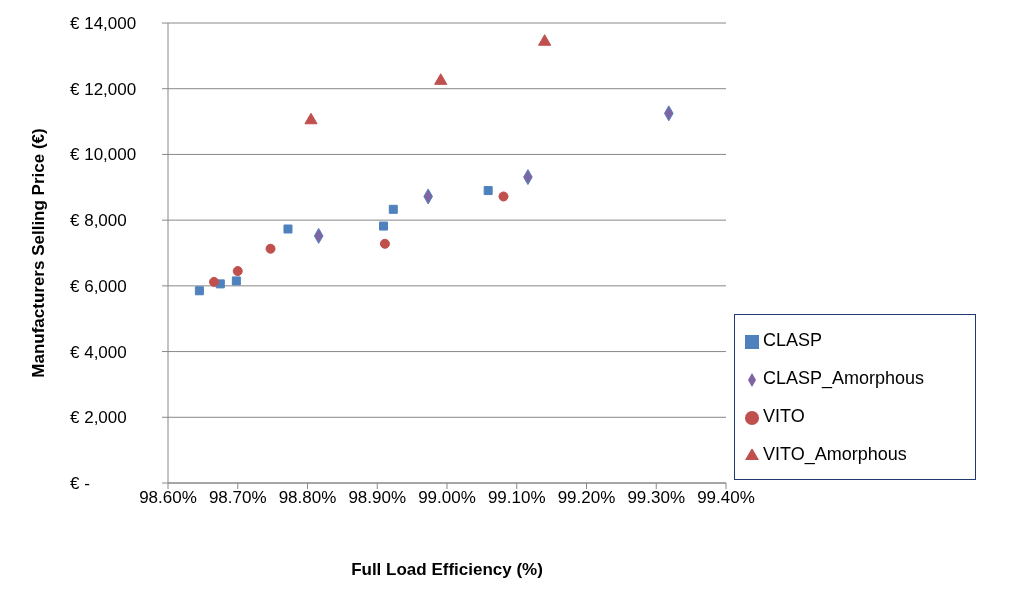 The width and height of the screenshot is (1010, 589). Describe the element at coordinates (656, 498) in the screenshot. I see `x-tick-label: 99.30%` at that location.